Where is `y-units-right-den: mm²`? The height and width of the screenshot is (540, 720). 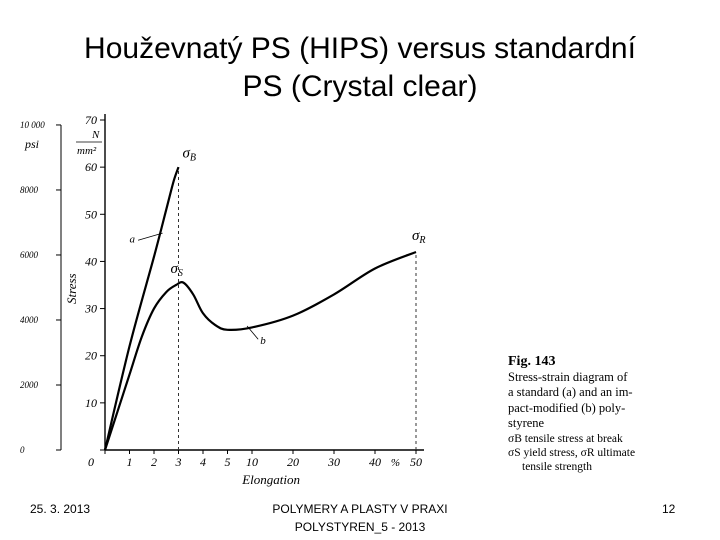
y-units-right-den: mm² is located at coordinates (87, 151).